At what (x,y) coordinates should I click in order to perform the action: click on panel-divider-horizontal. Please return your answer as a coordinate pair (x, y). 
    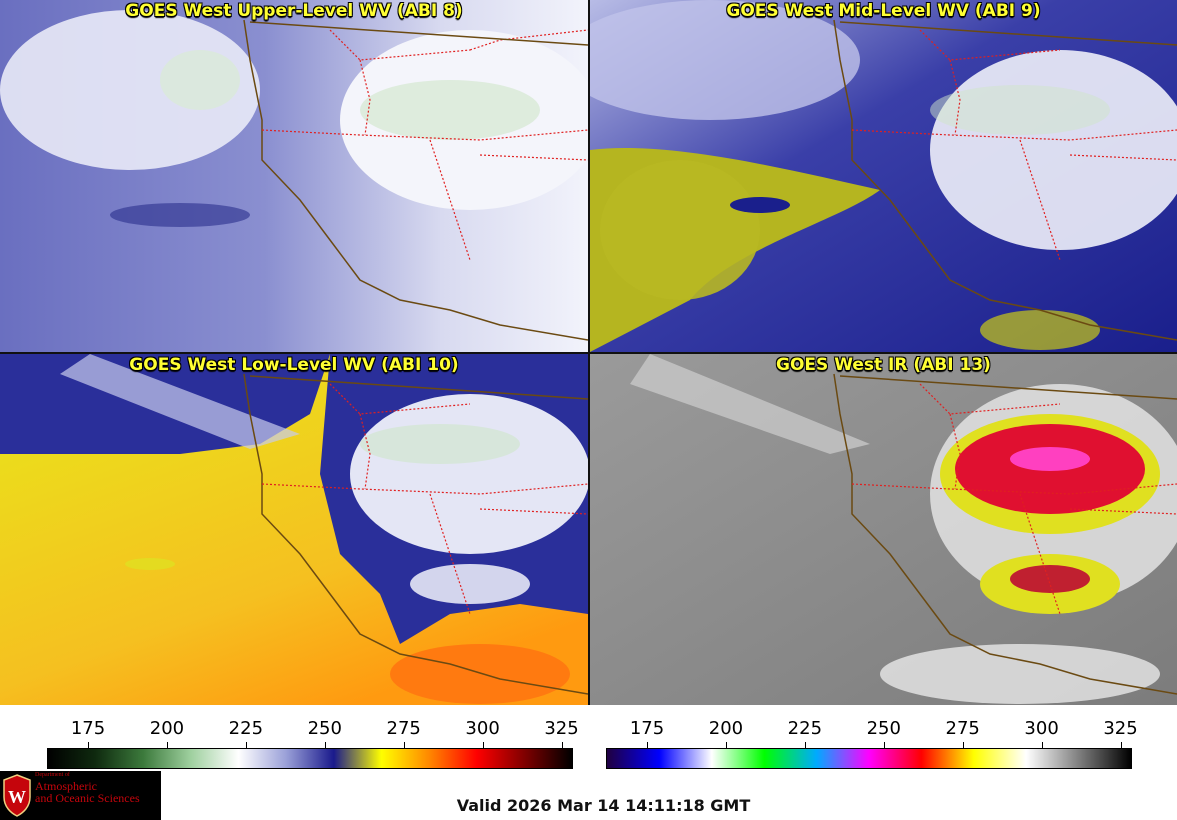
    Looking at the image, I should click on (588, 353).